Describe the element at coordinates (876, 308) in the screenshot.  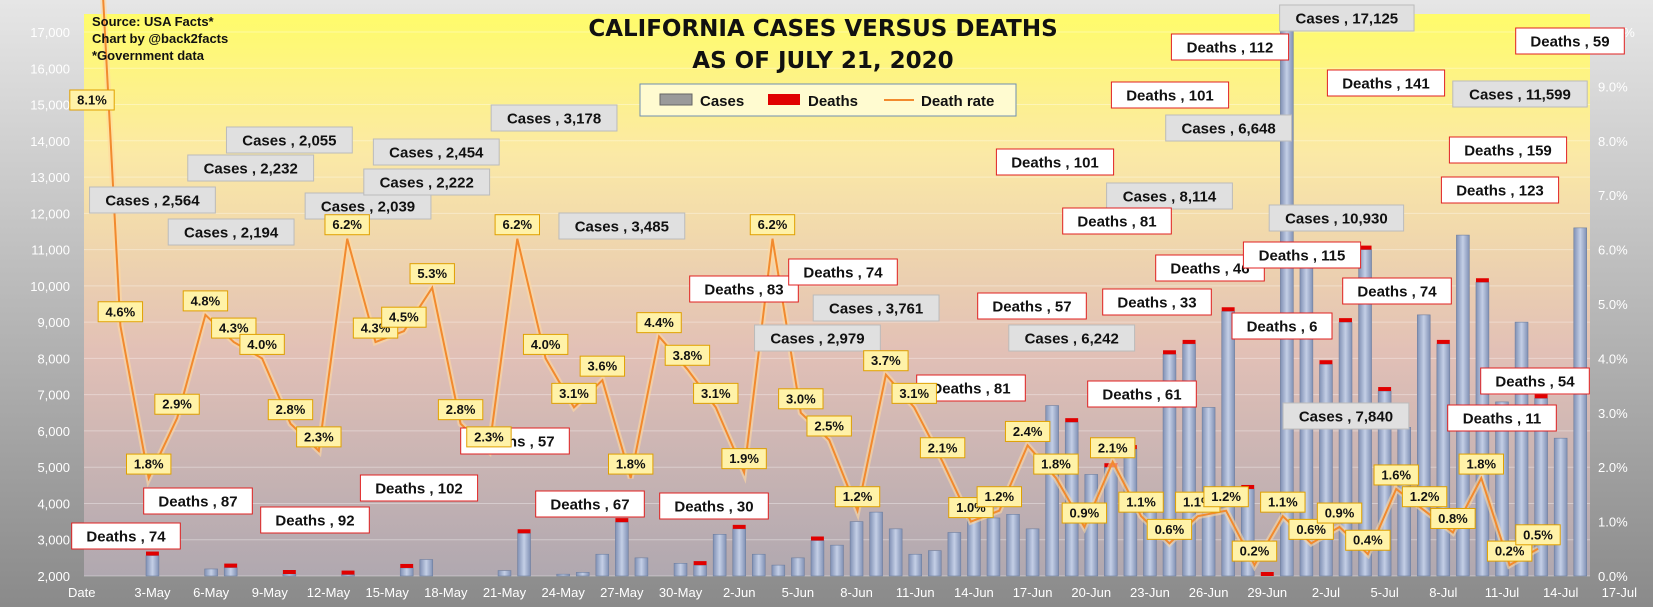
I see `case-data-label: Cases , 3,761` at that location.